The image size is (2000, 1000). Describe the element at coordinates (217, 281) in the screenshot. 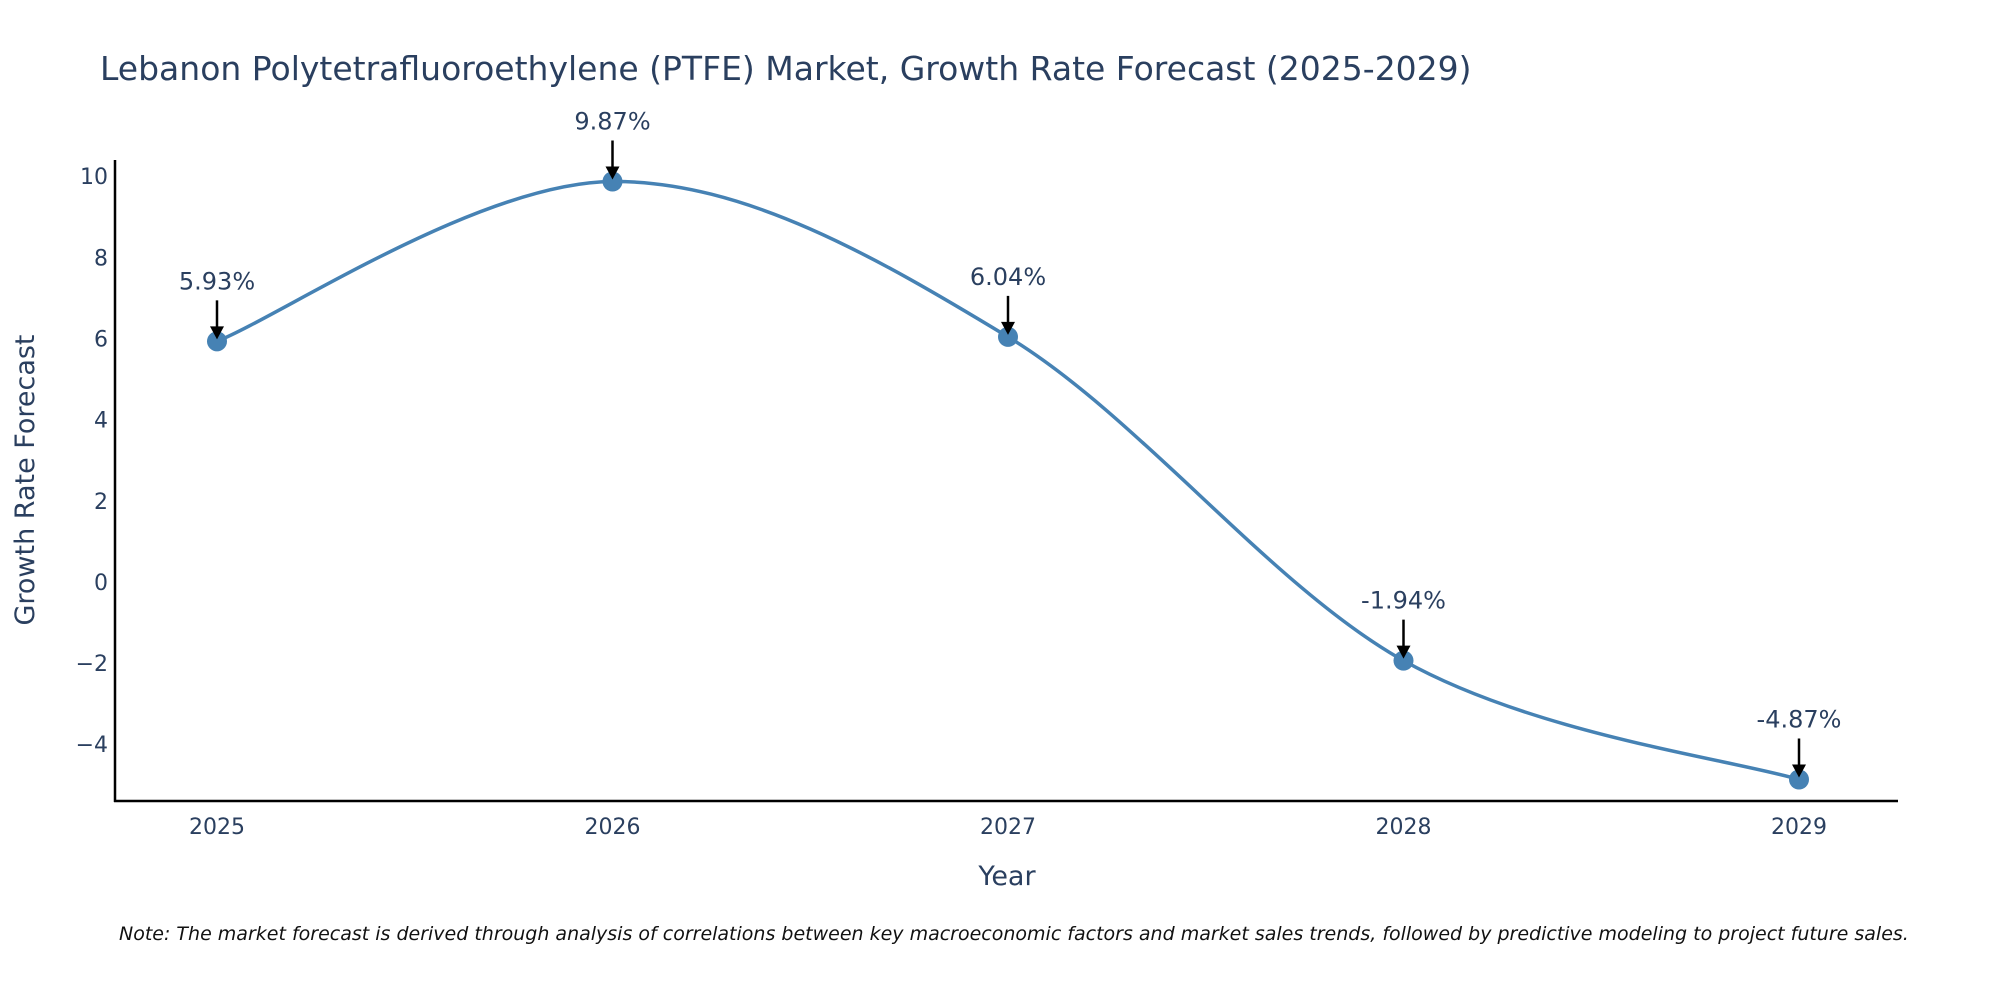

I see `data-label: 5.93%` at that location.